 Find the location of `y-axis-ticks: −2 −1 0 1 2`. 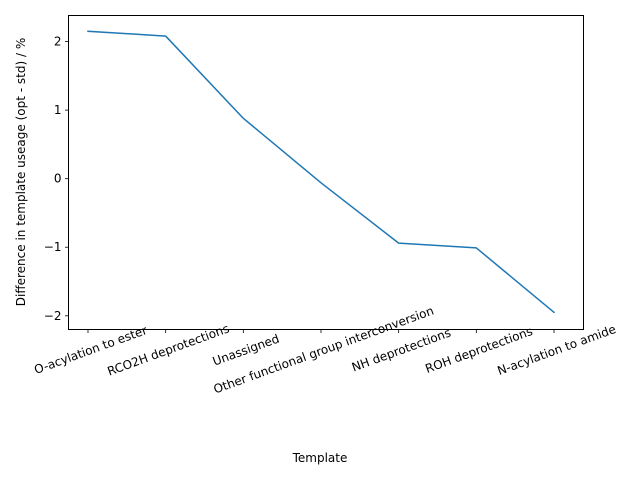

y-axis-ticks: −2 −1 0 1 2 is located at coordinates (56, 179).